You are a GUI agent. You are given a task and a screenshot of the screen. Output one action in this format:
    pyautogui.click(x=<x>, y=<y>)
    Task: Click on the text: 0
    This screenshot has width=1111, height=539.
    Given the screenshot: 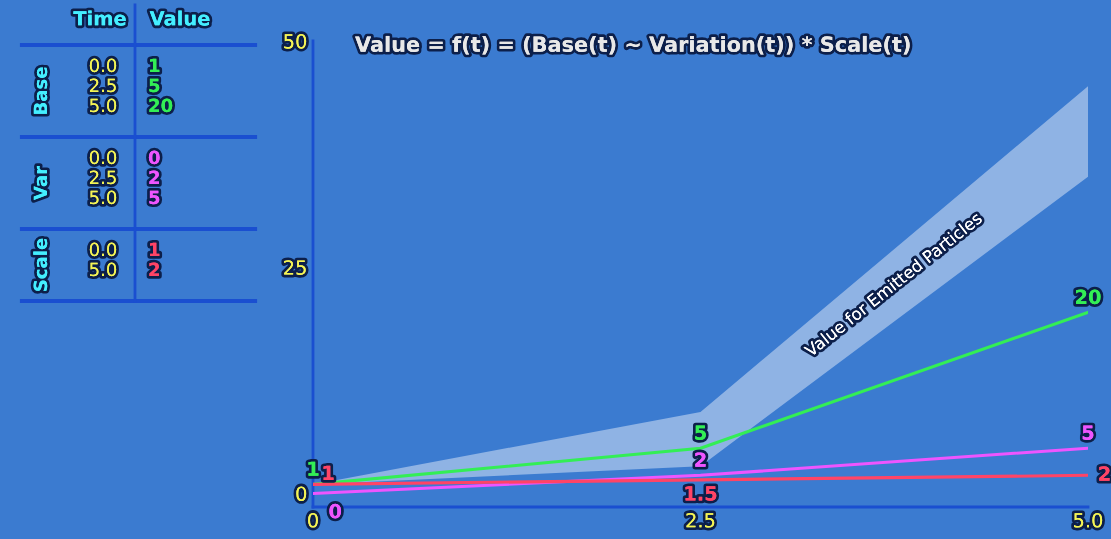 What is the action you would take?
    pyautogui.click(x=154, y=157)
    